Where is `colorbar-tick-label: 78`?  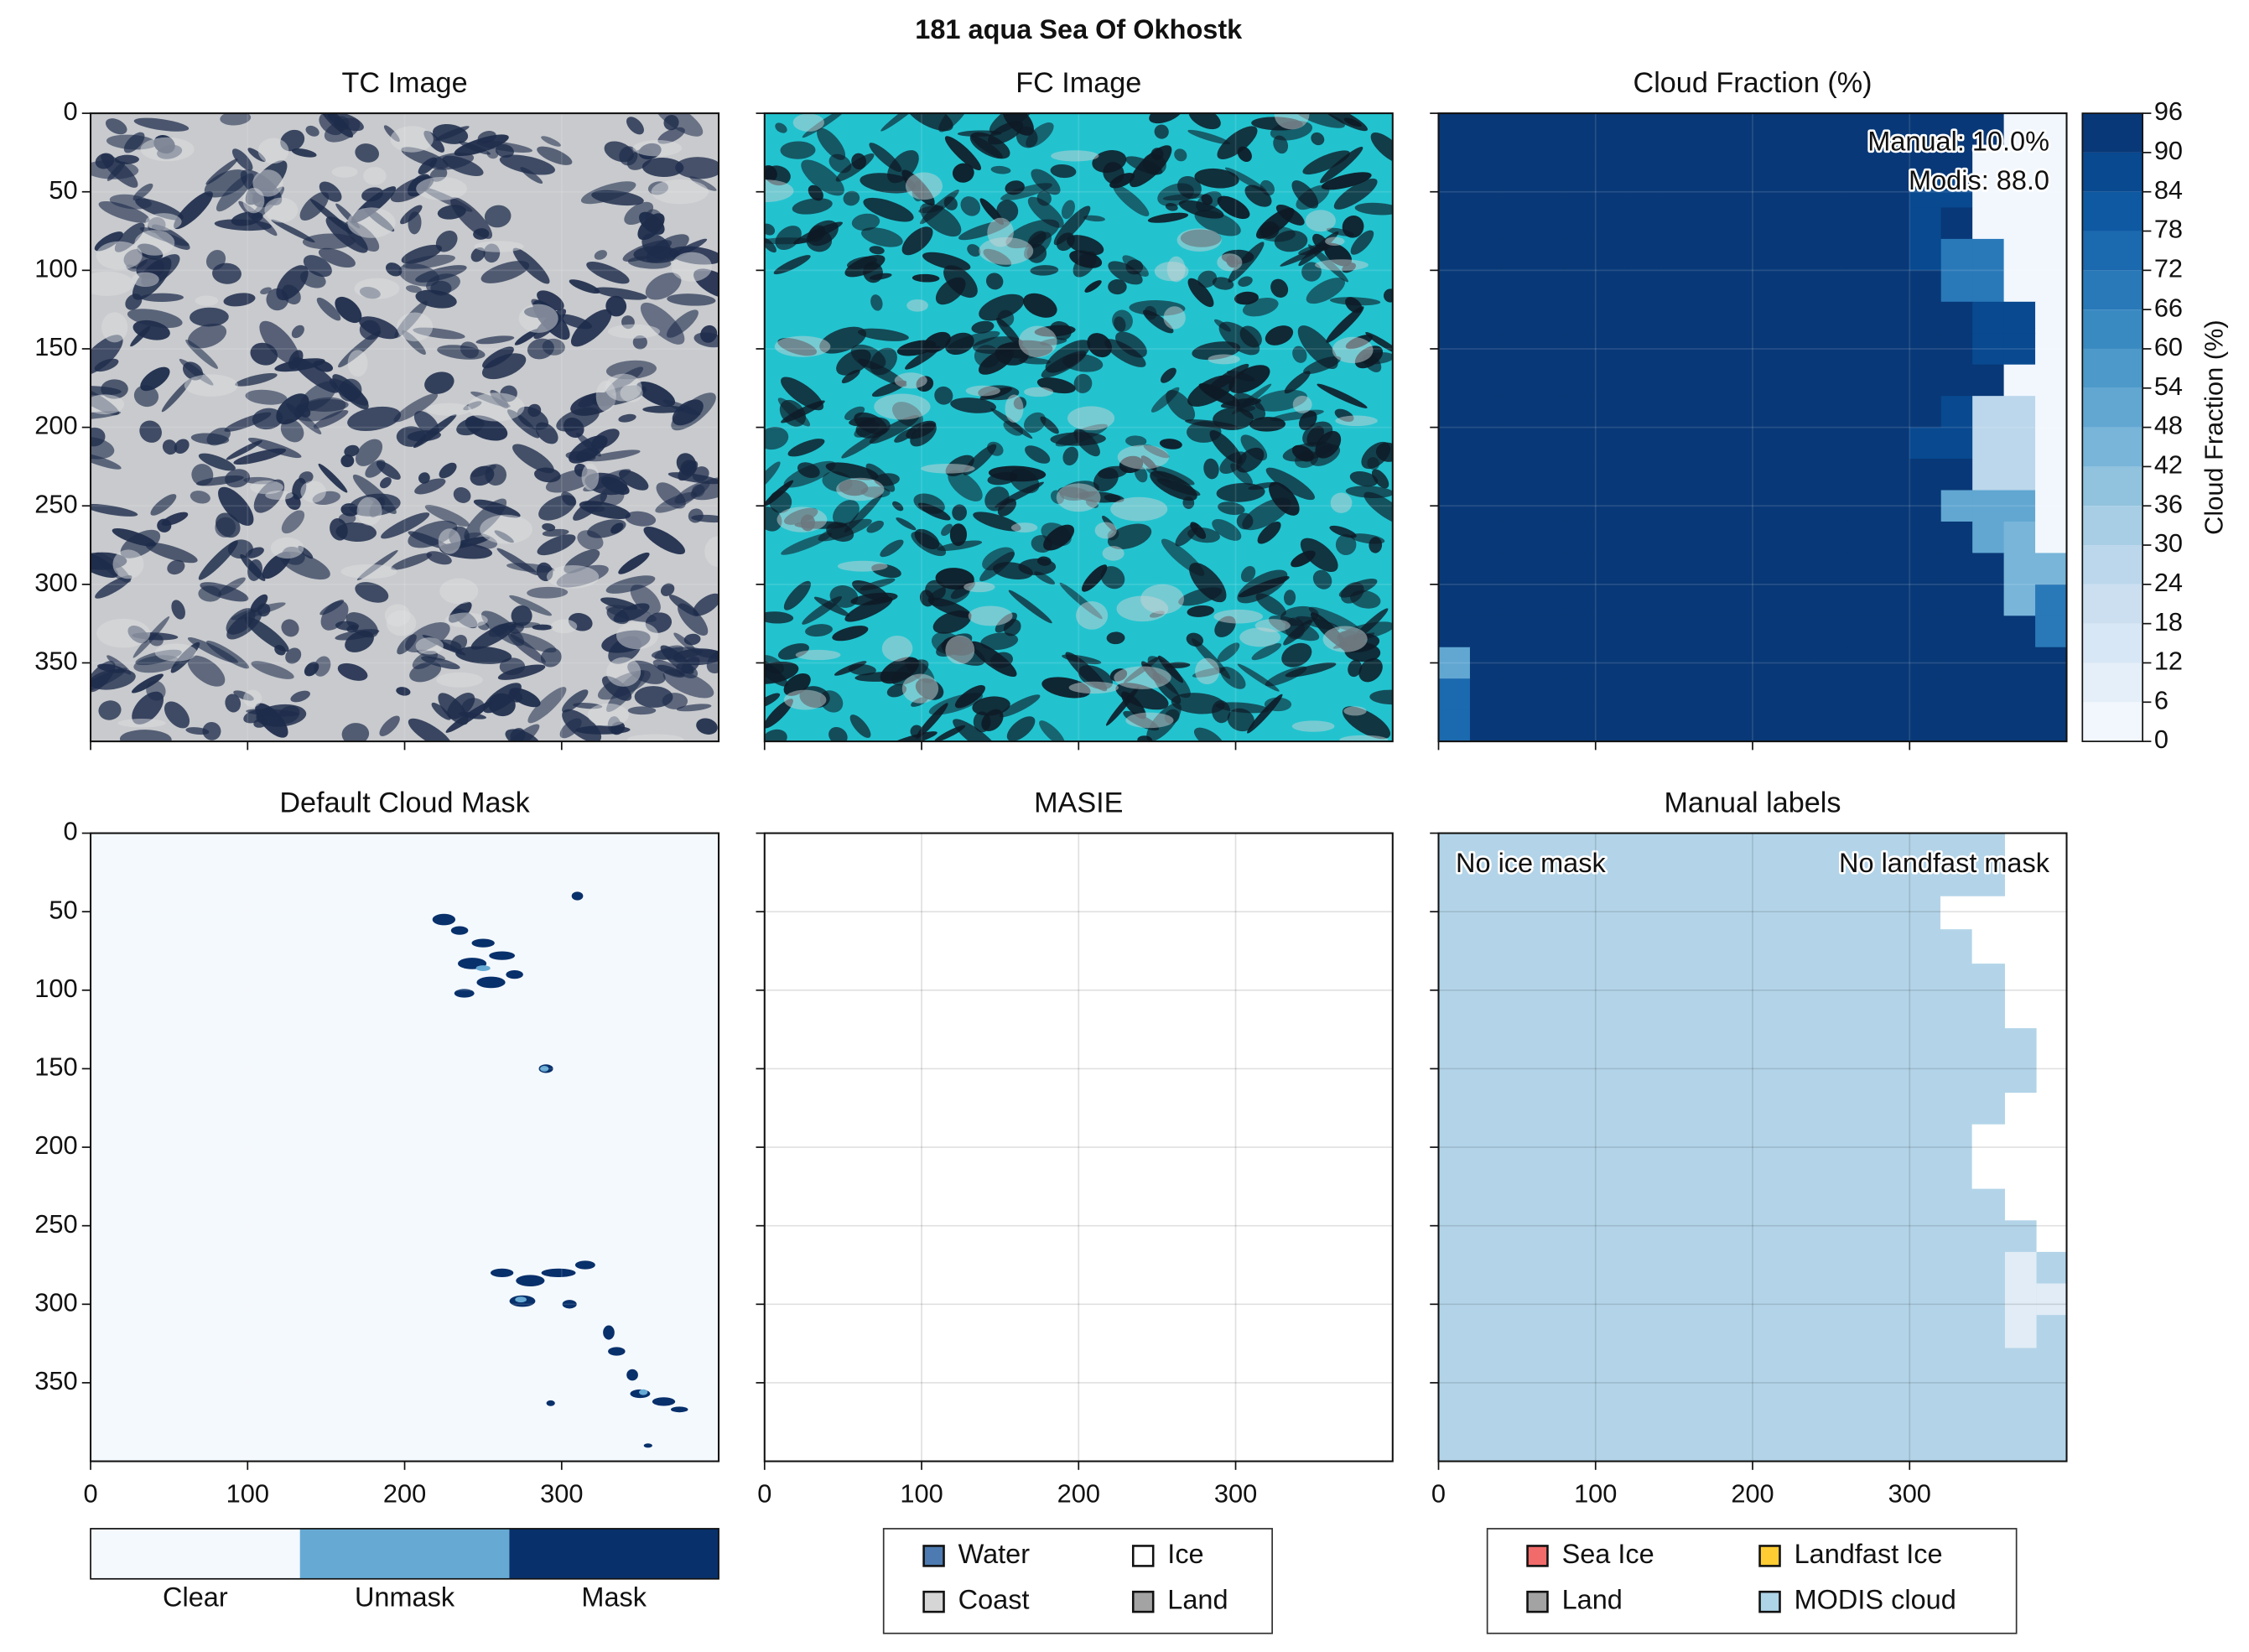
colorbar-tick-label: 78 is located at coordinates (2168, 229).